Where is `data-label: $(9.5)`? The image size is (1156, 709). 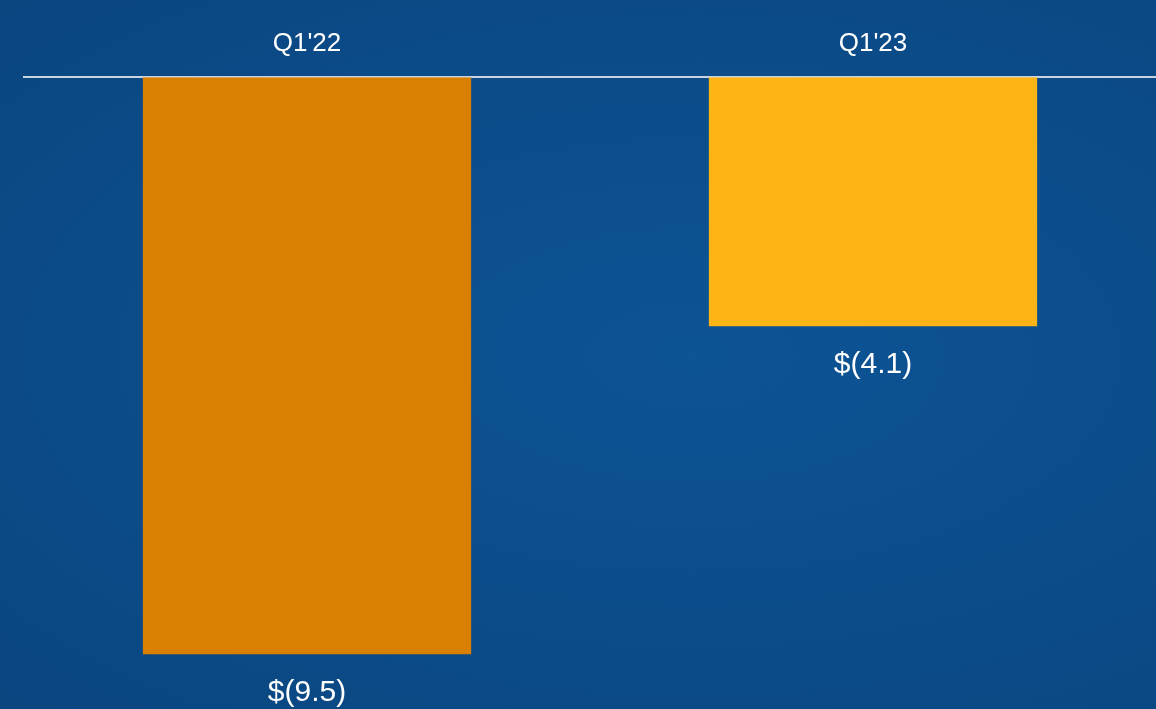 data-label: $(9.5) is located at coordinates (307, 690).